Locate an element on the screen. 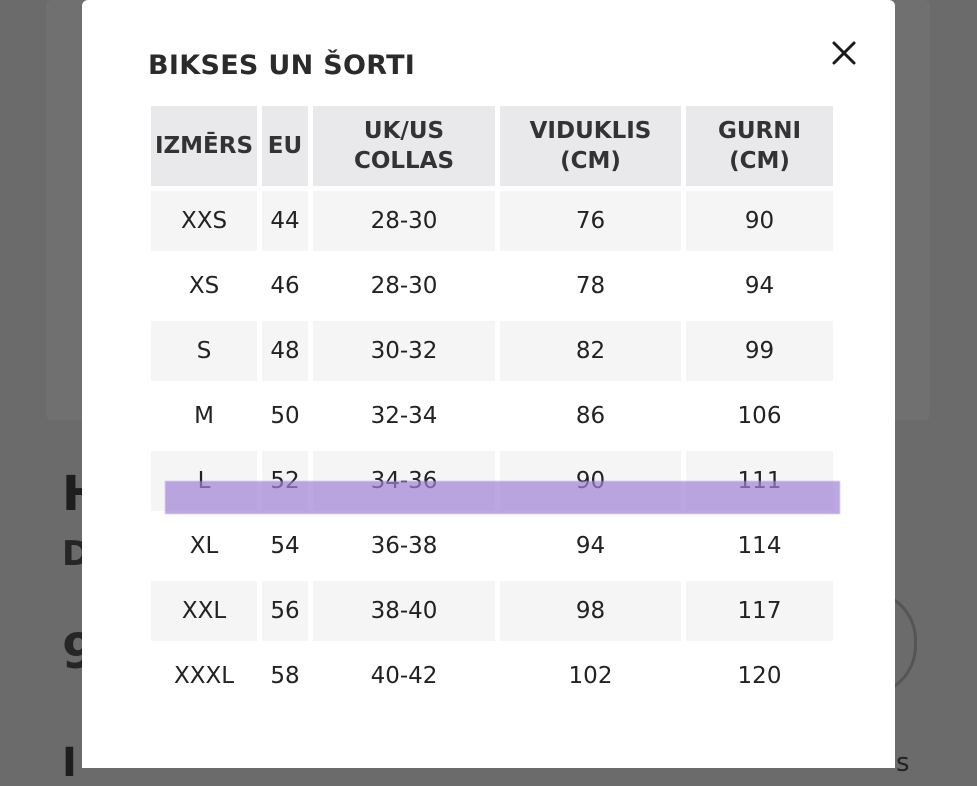  cell-hips: 90 is located at coordinates (759, 221).